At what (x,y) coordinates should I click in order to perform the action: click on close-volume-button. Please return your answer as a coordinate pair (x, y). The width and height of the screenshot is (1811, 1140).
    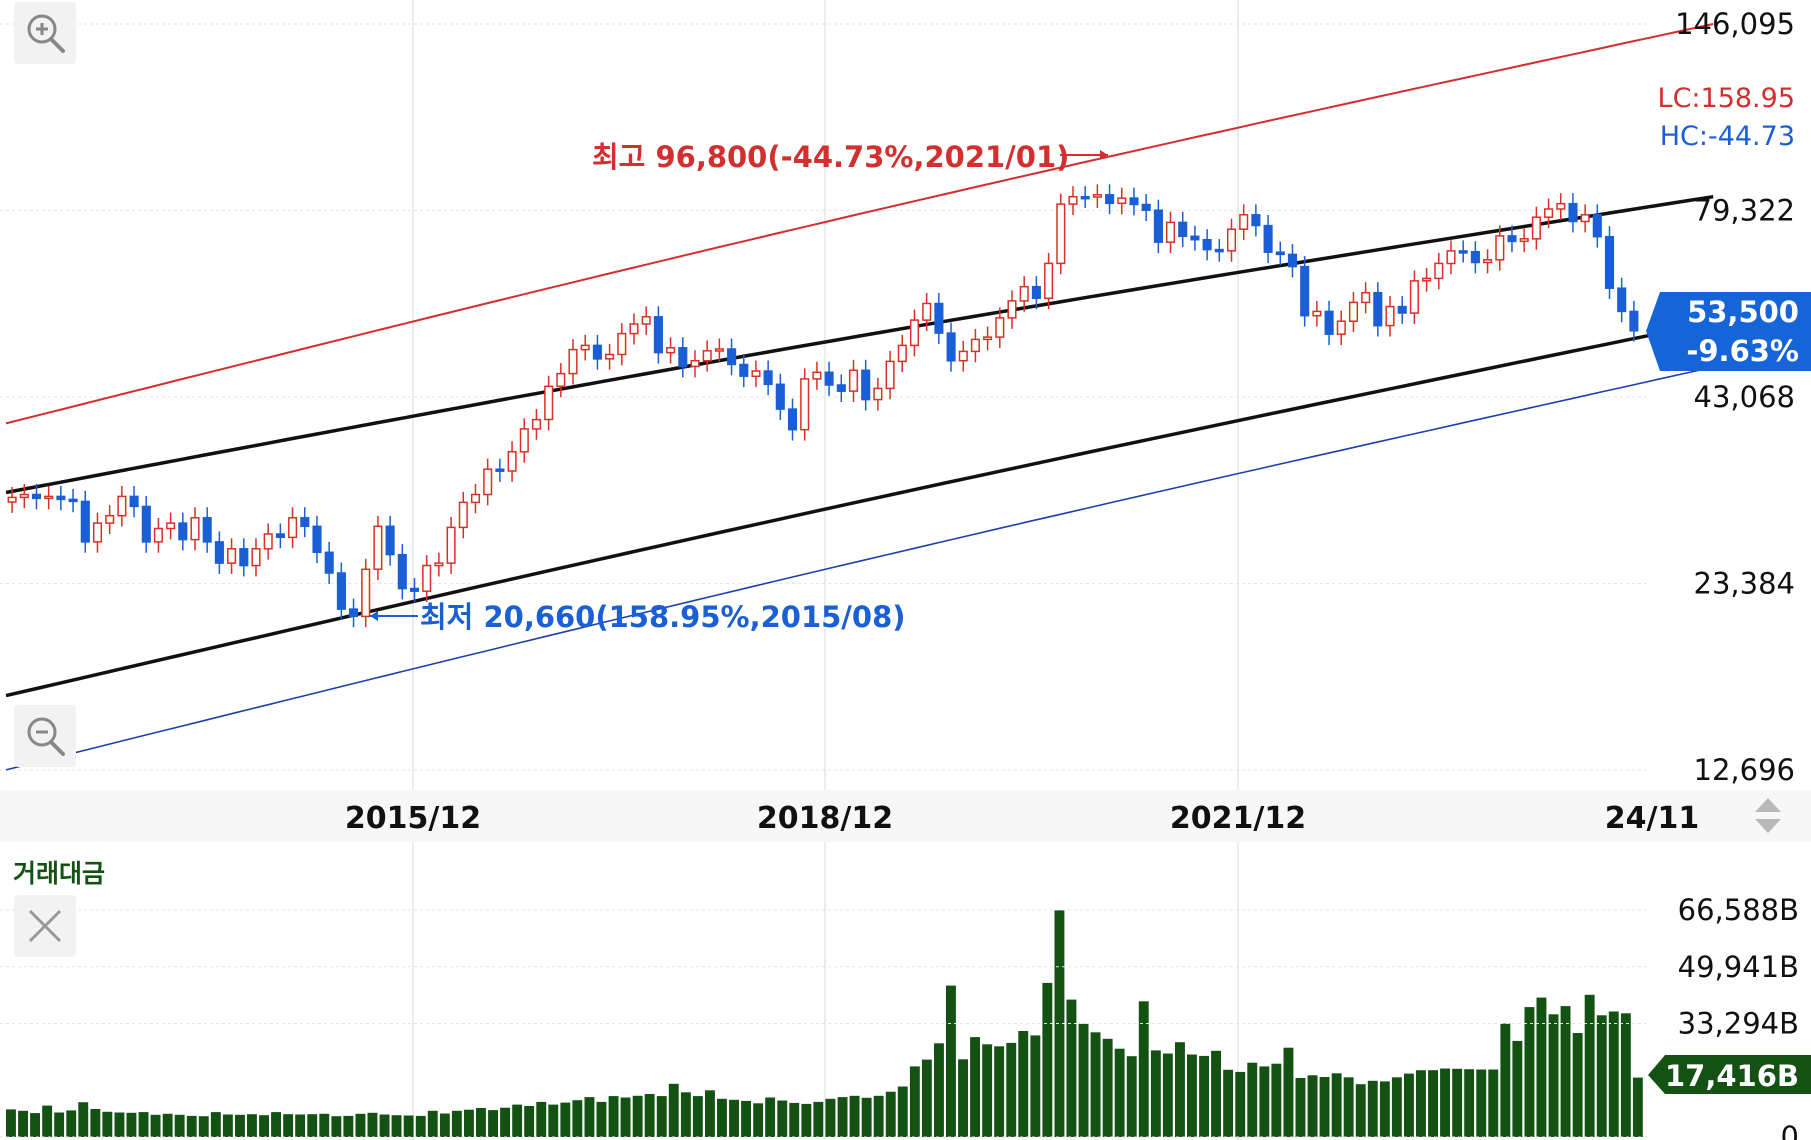
    Looking at the image, I should click on (45, 926).